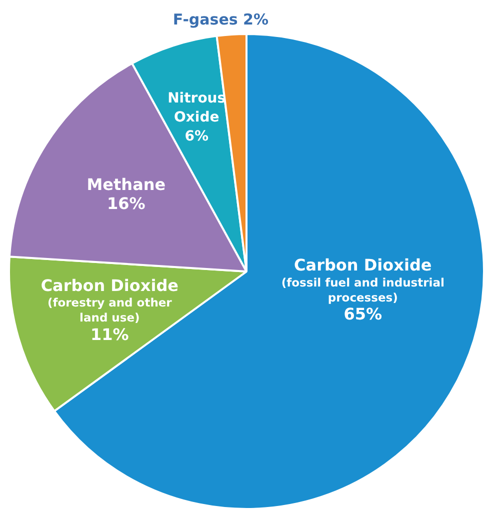 This screenshot has width=493, height=521. What do you see at coordinates (363, 314) in the screenshot?
I see `data-label: 65%` at bounding box center [363, 314].